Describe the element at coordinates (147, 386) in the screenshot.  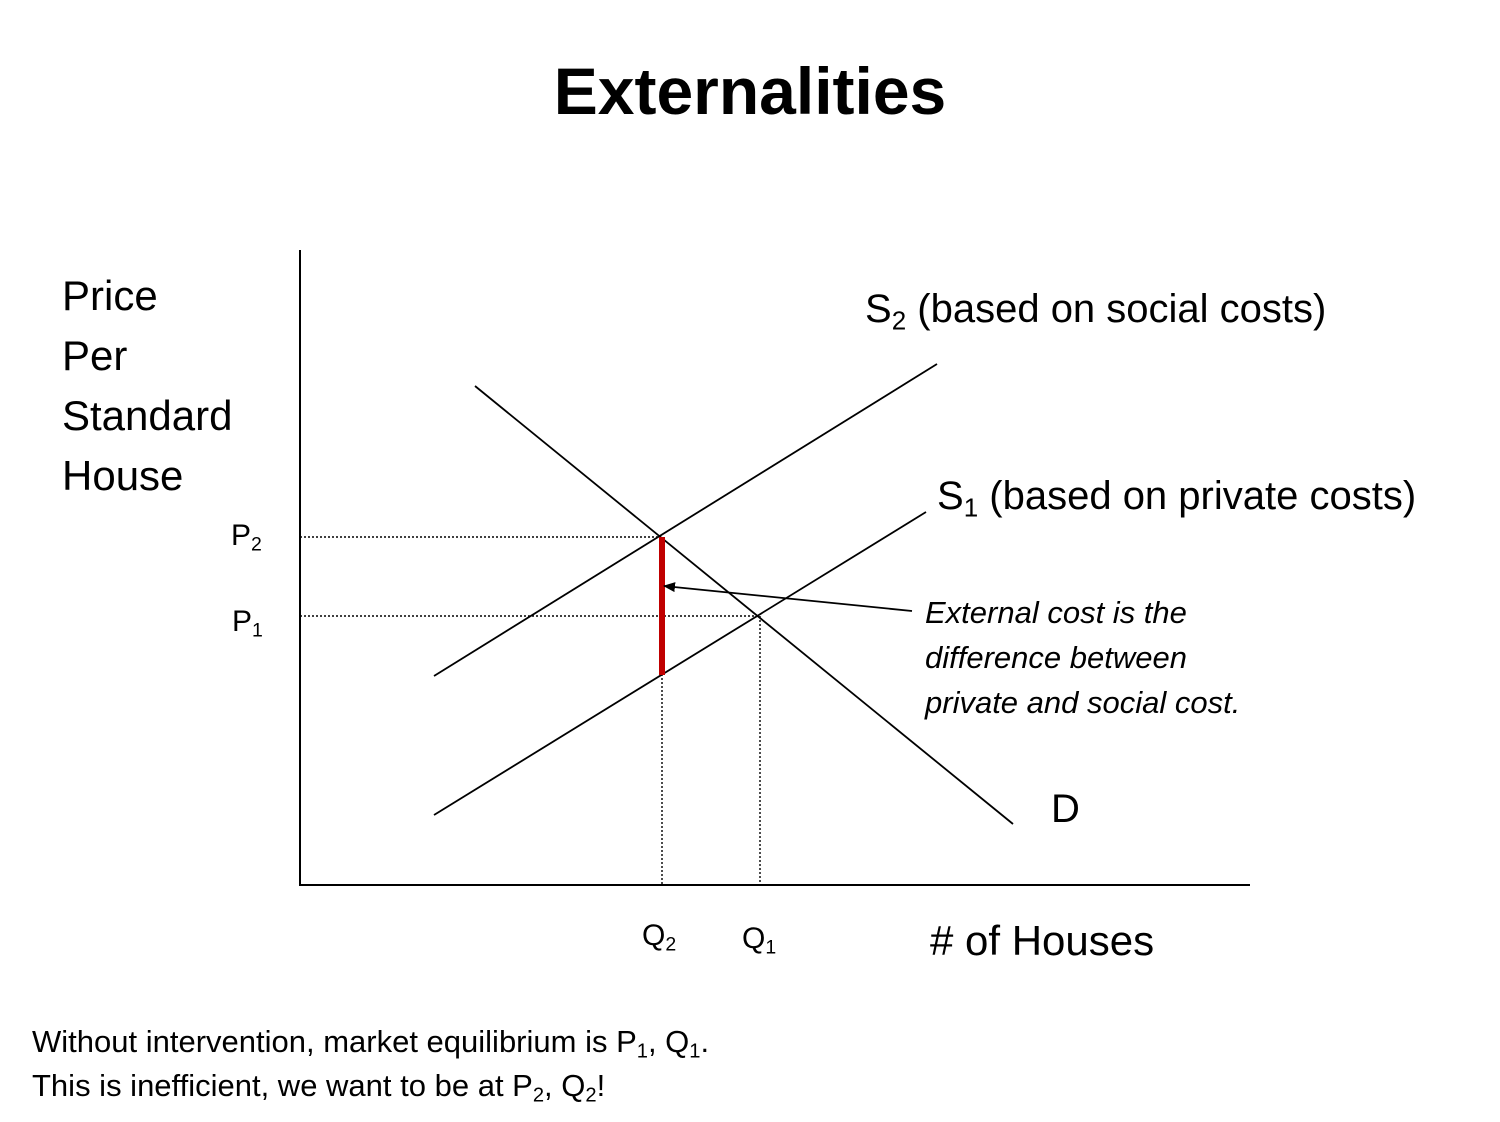
I see `y-axis-label: Price Per Standard House` at that location.